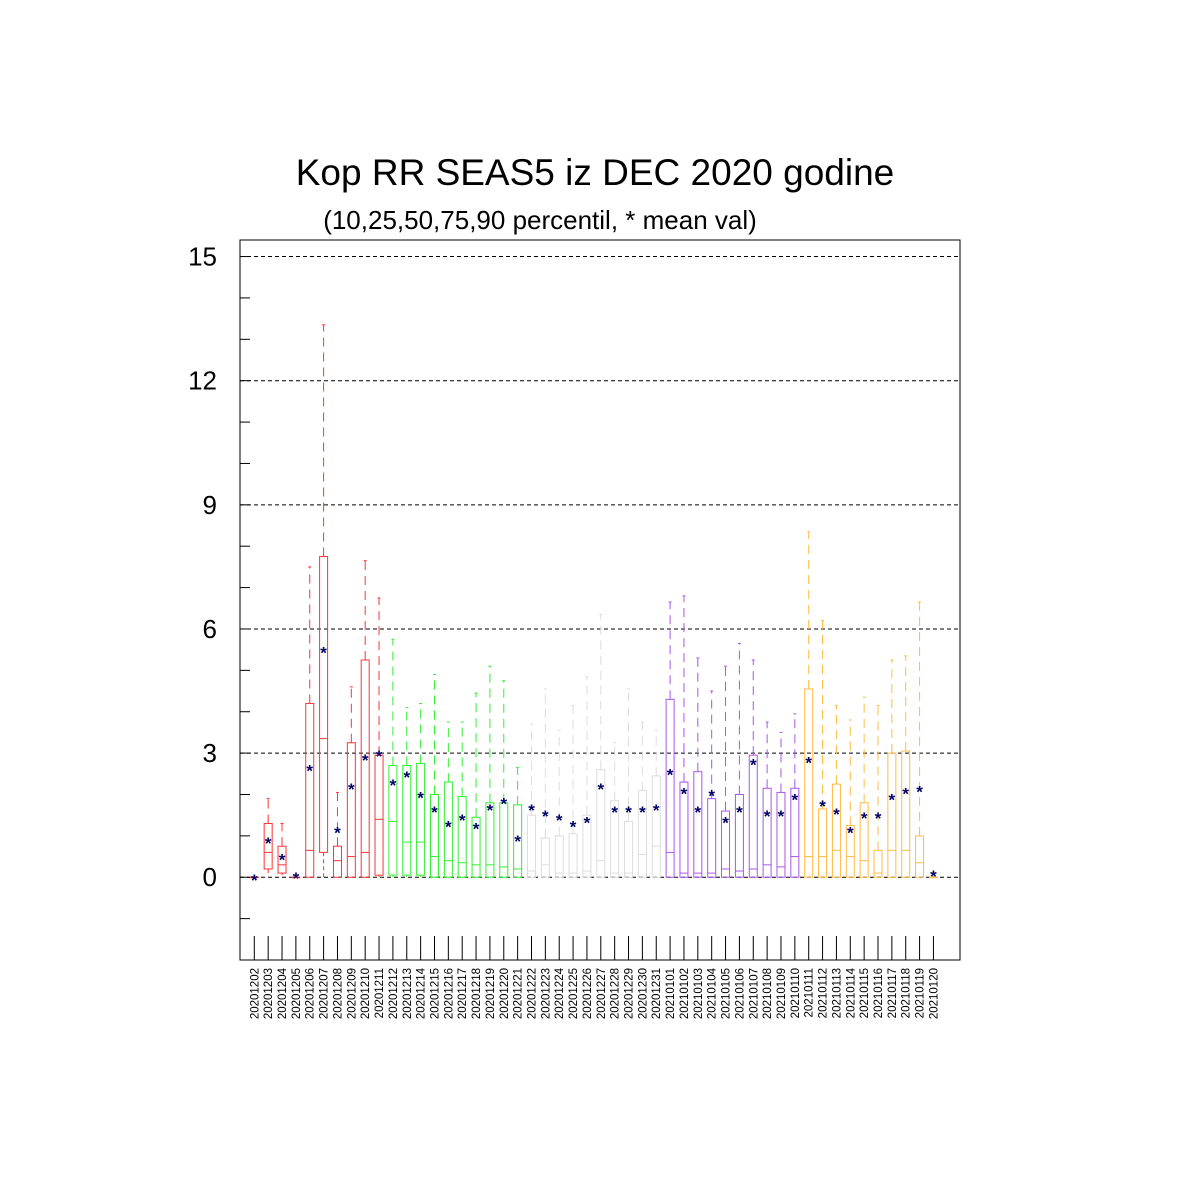 The image size is (1200, 1200). I want to click on x-tick-label: 20201228, so click(616, 993).